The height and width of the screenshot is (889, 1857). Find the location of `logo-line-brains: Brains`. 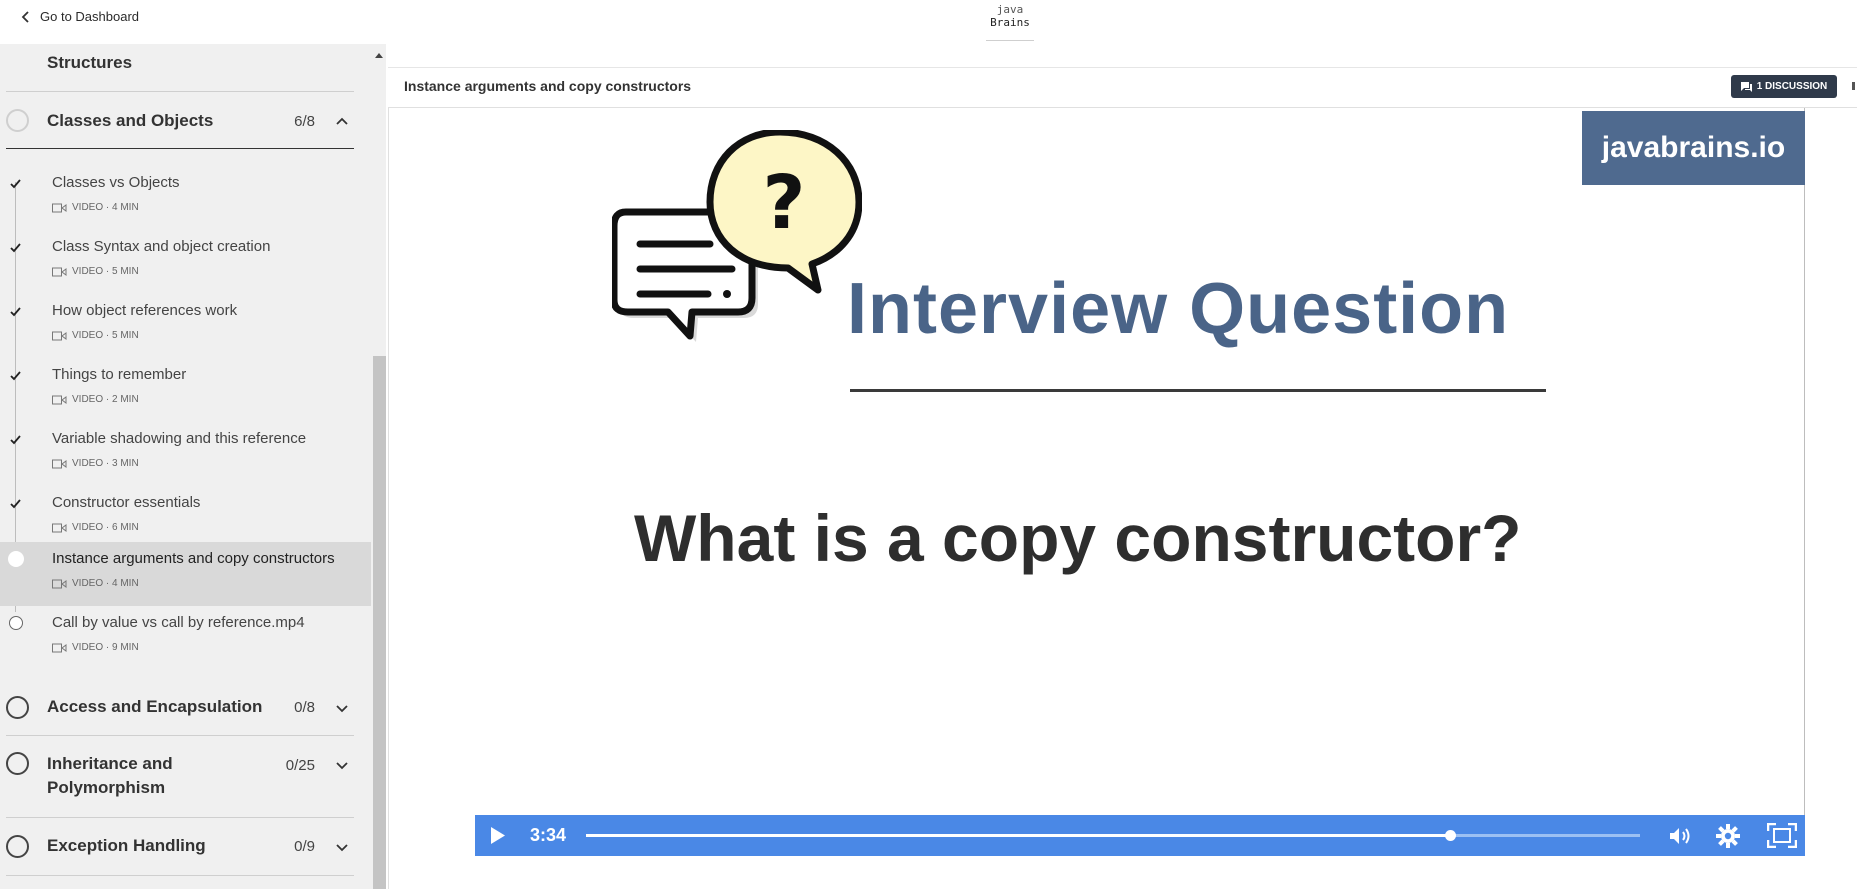

logo-line-brains: Brains is located at coordinates (1010, 22).